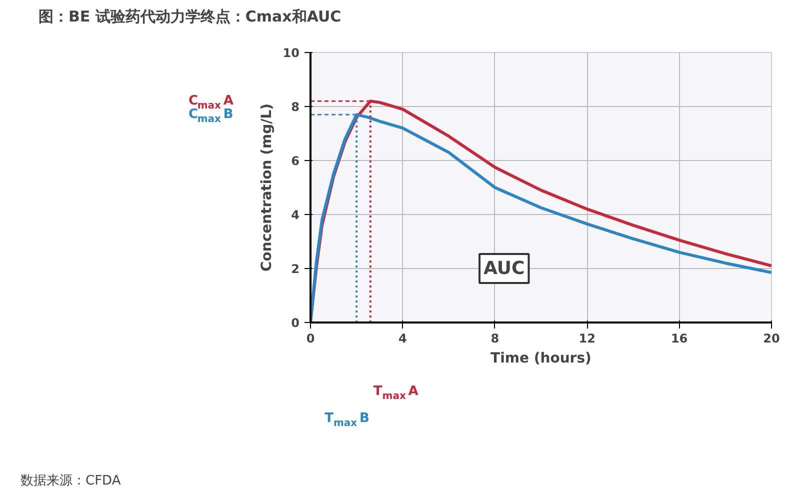 This screenshot has height=494, width=807. I want to click on y-tick-label: 8, so click(295, 107).